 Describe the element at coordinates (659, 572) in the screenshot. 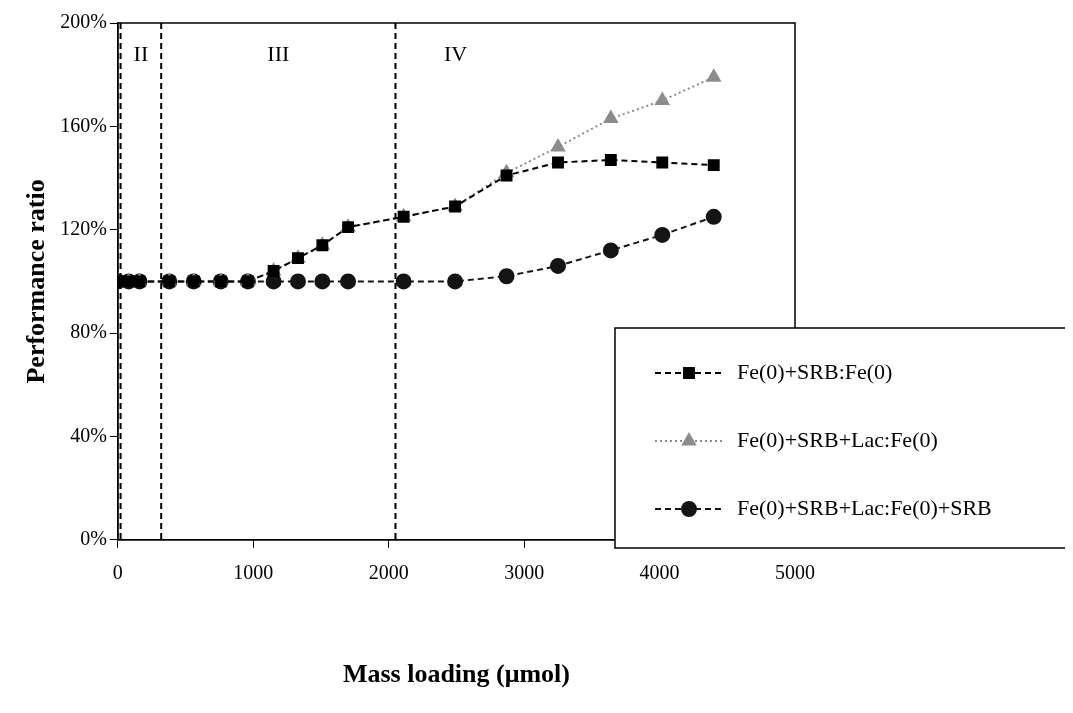

I see `x-tick-label: 4000` at that location.